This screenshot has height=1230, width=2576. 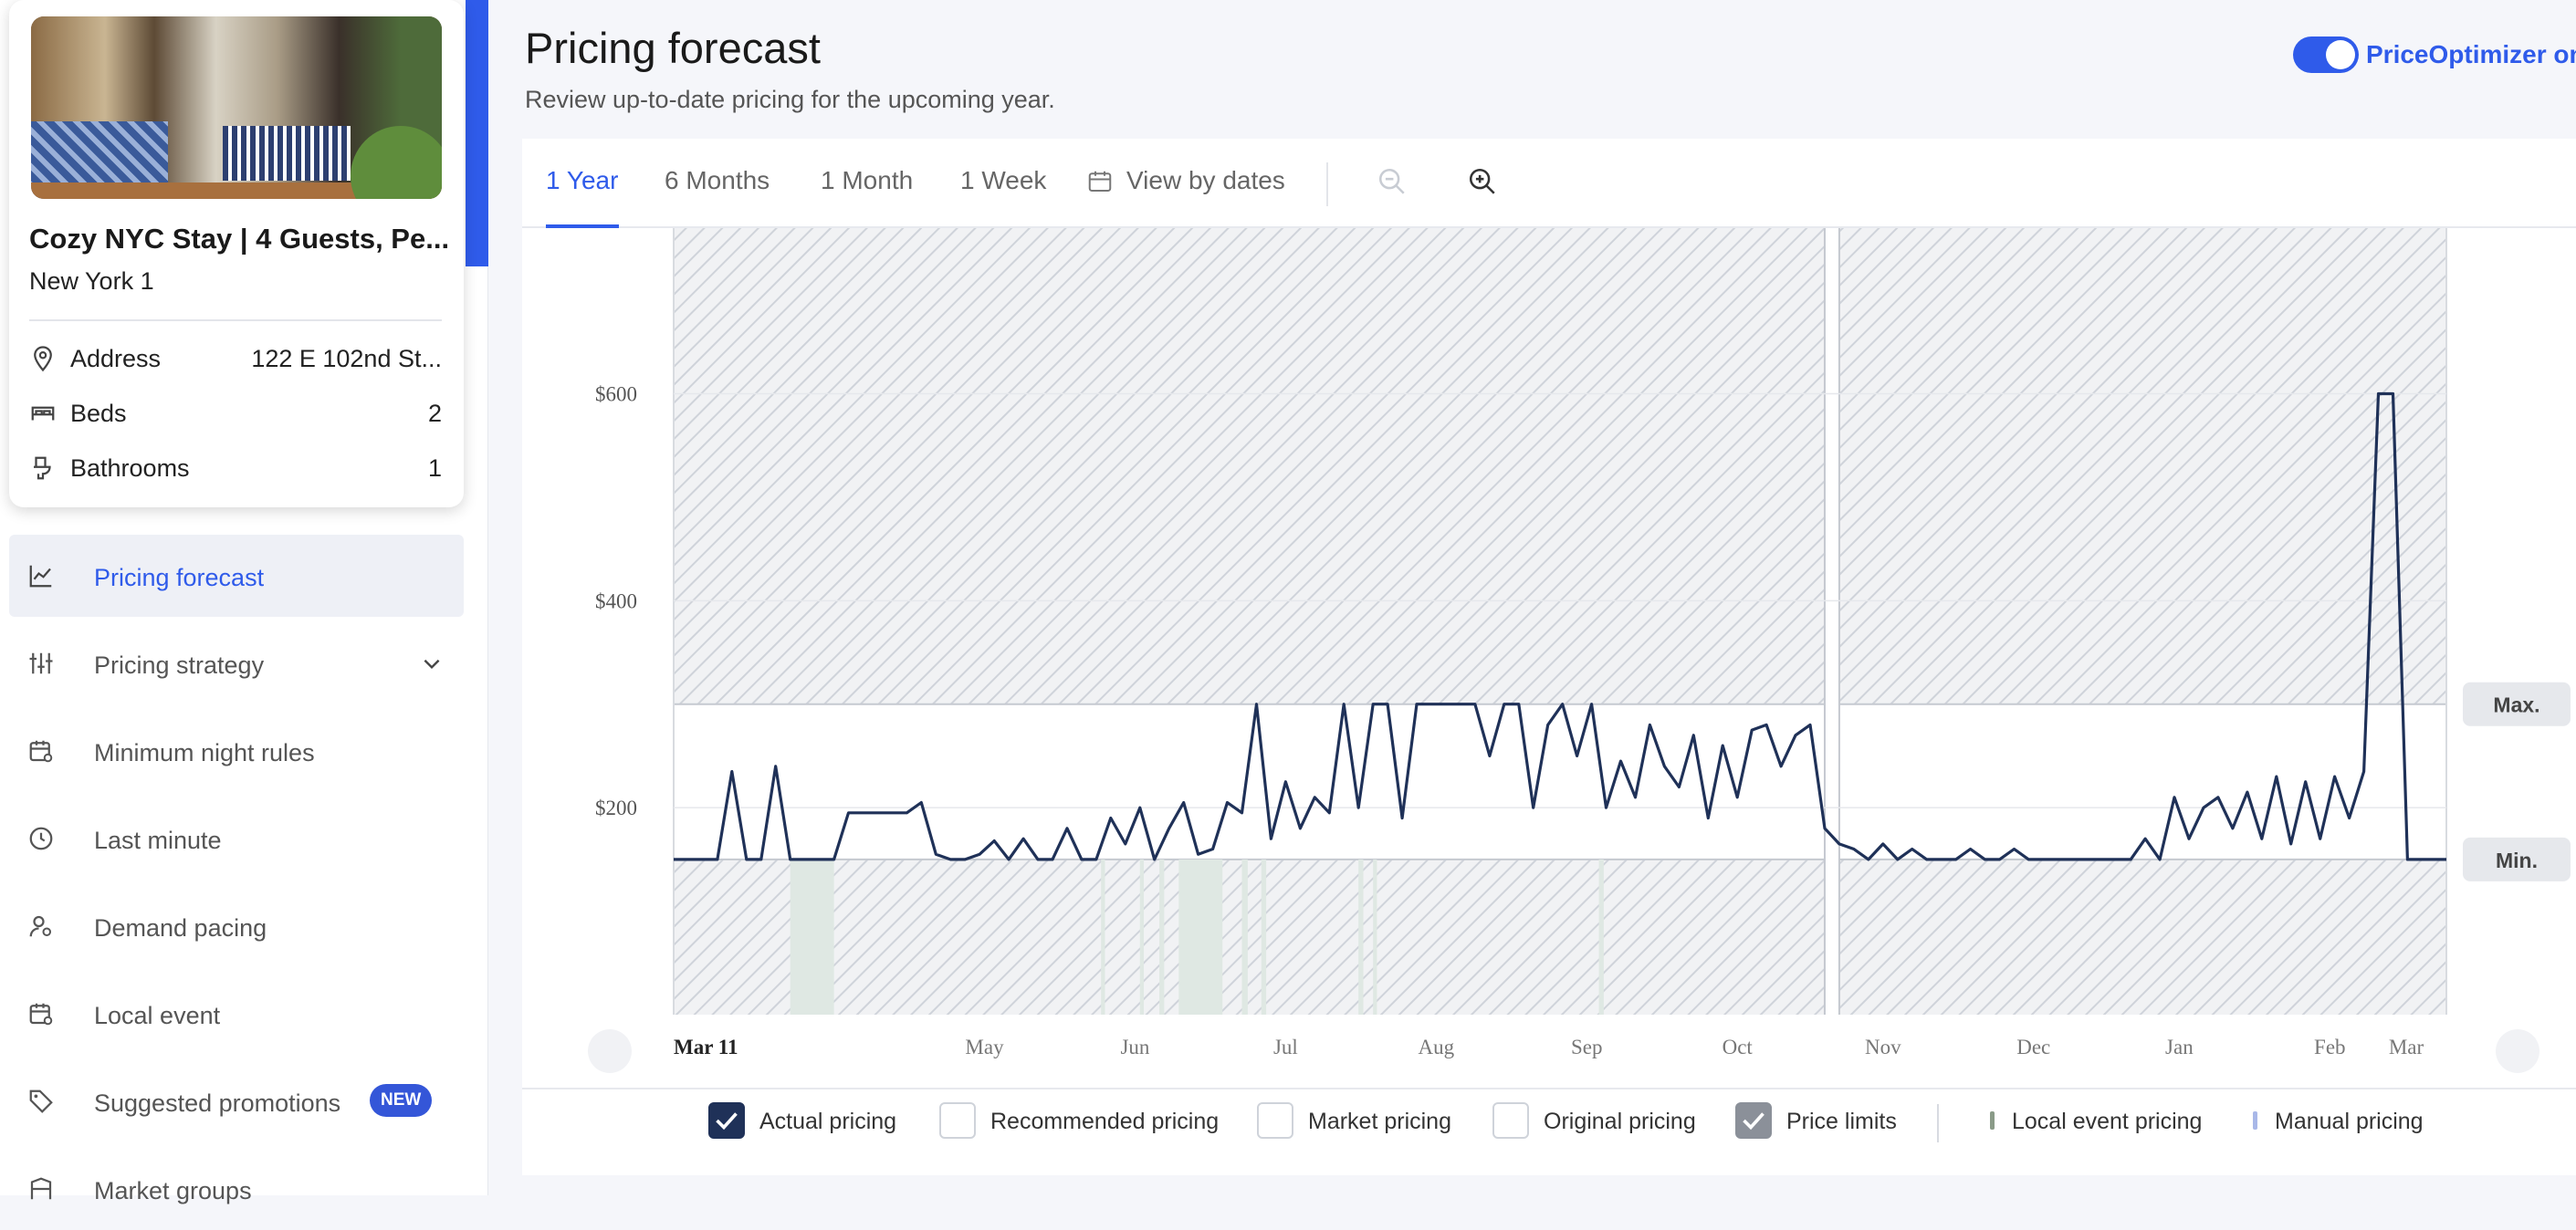 What do you see at coordinates (236, 663) in the screenshot?
I see `nav-pricing-strategy: Pricing strategy` at bounding box center [236, 663].